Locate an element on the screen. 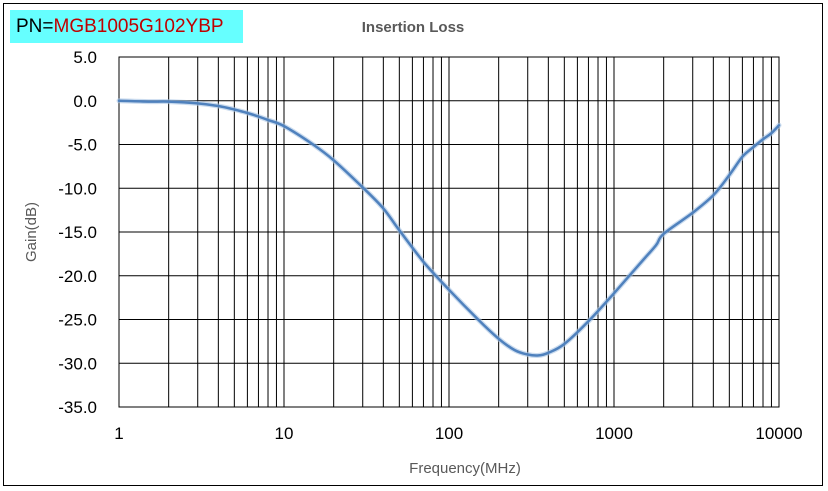 This screenshot has width=828, height=491. y-tick-label: 5.0 is located at coordinates (85, 57).